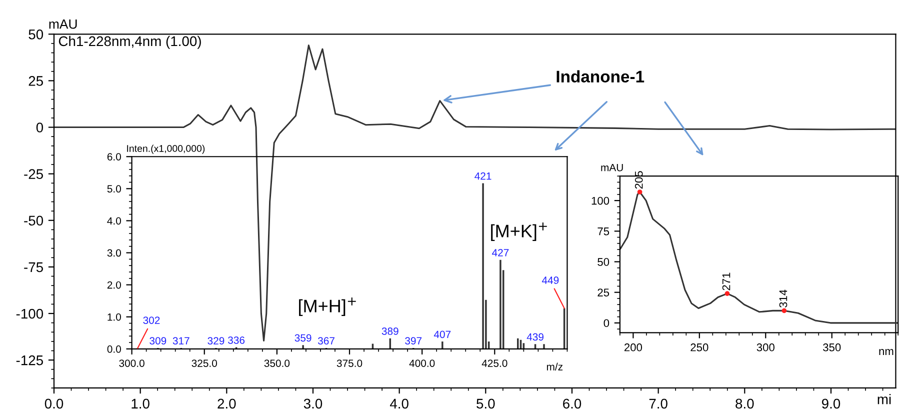 The image size is (909, 410). What do you see at coordinates (831, 403) in the screenshot?
I see `x-tick-label: 9.0` at bounding box center [831, 403].